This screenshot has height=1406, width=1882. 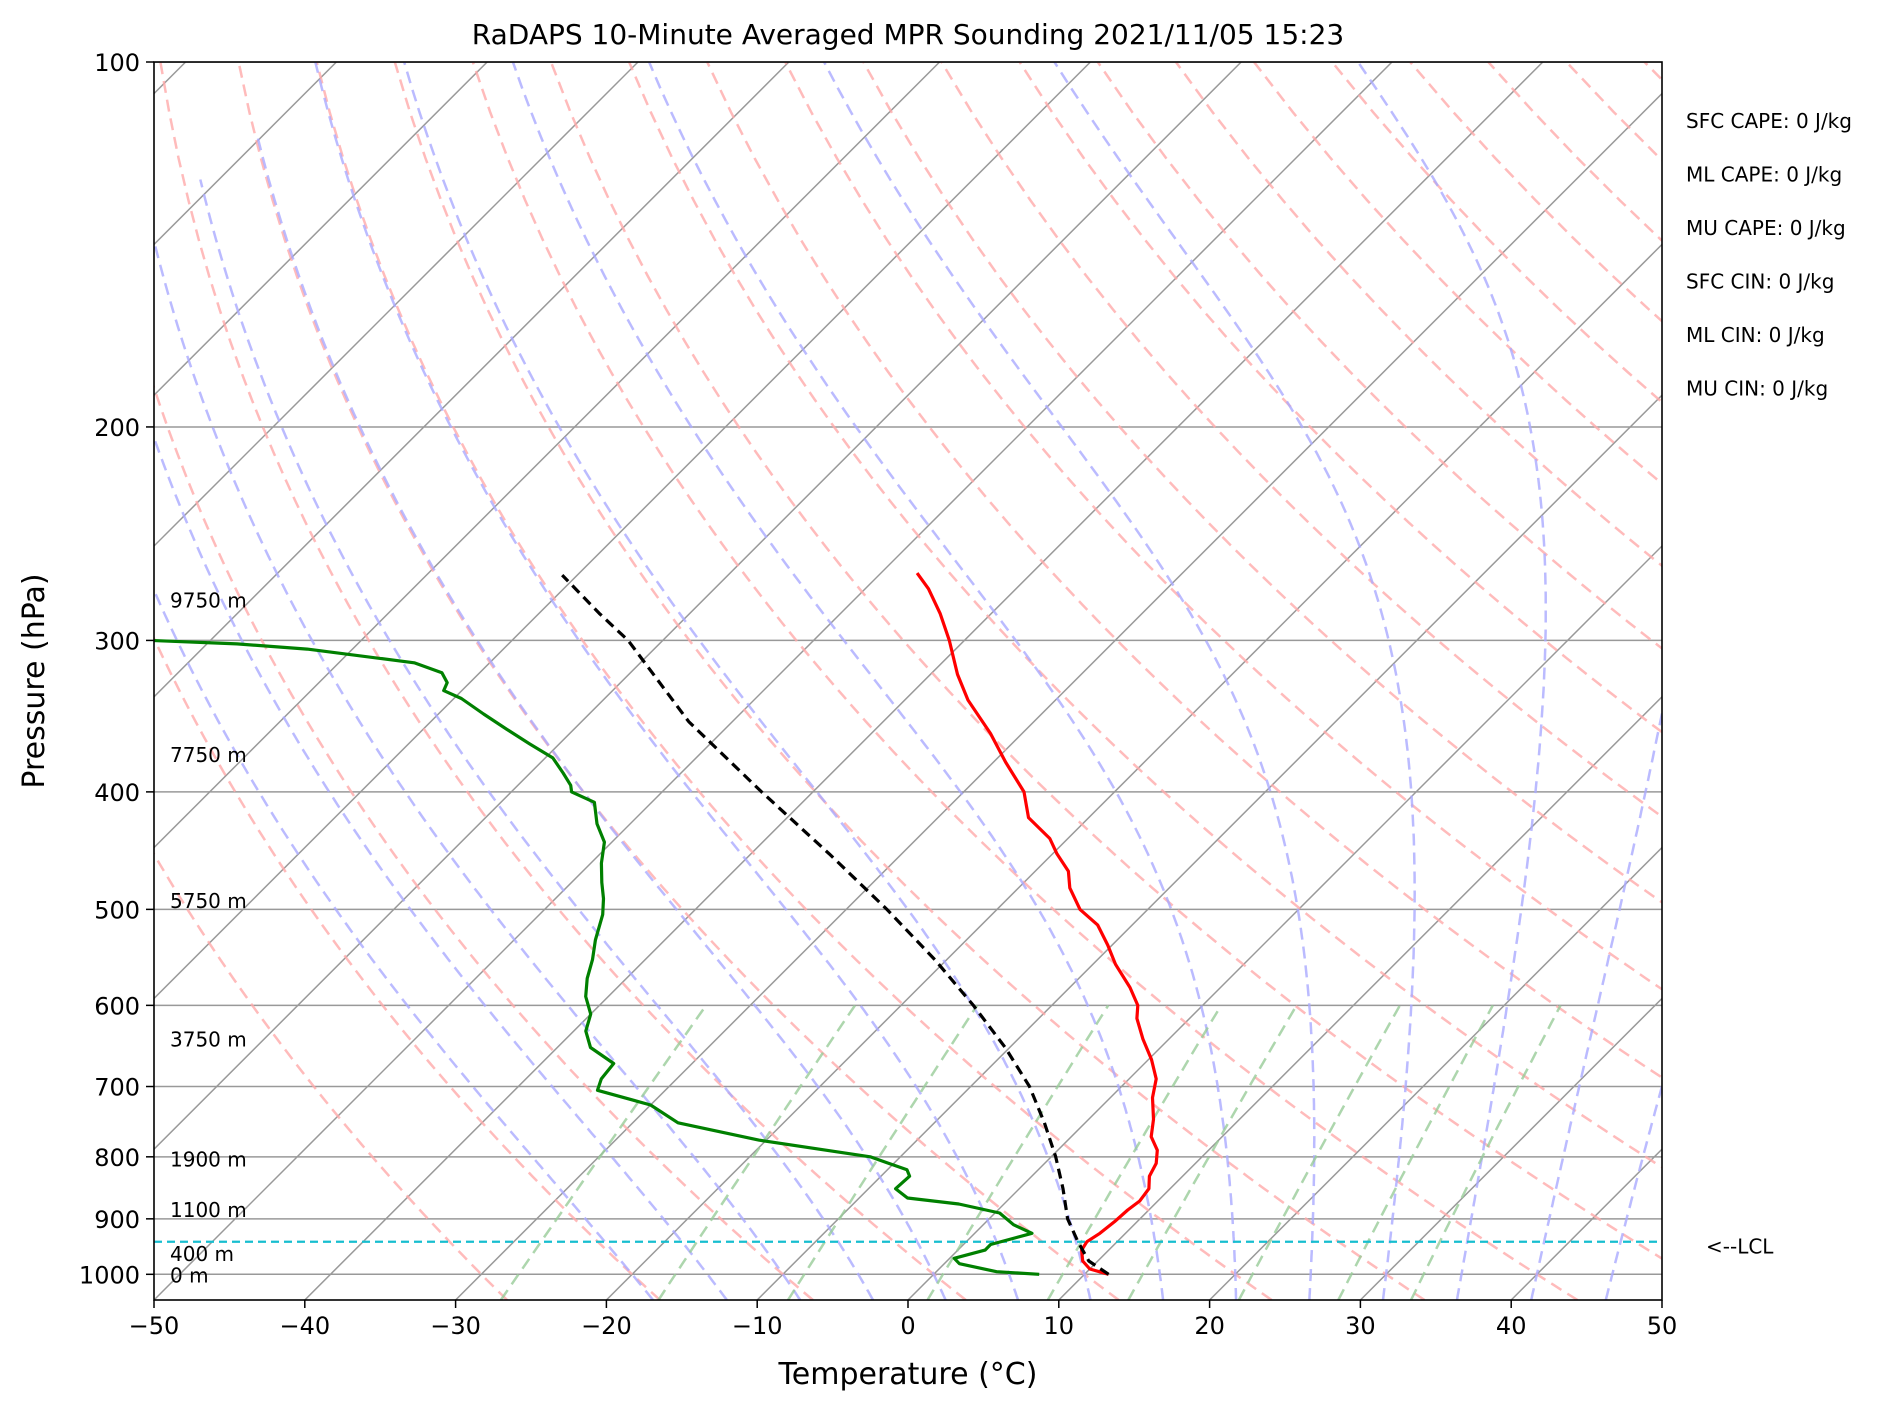 I want to click on x-axis-label: Temperature (°C), so click(x=908, y=1374).